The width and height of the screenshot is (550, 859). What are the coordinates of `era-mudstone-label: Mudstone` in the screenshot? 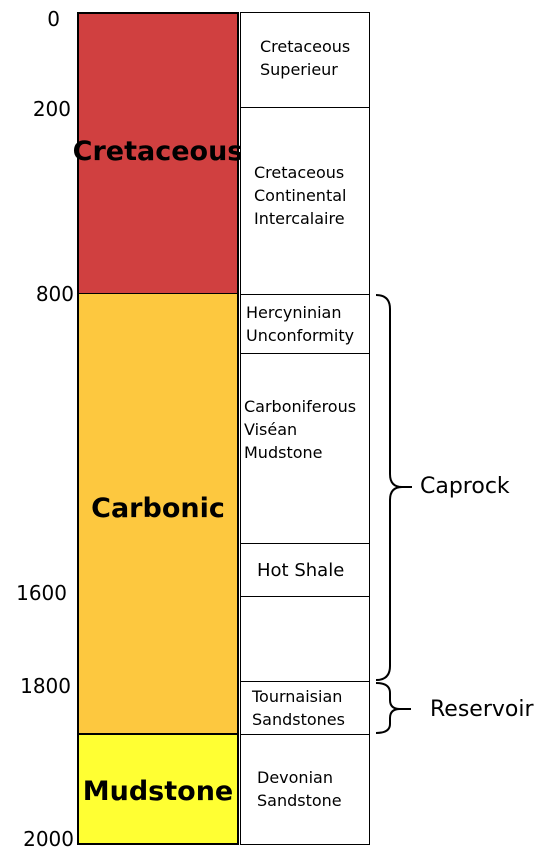 It's located at (158, 791).